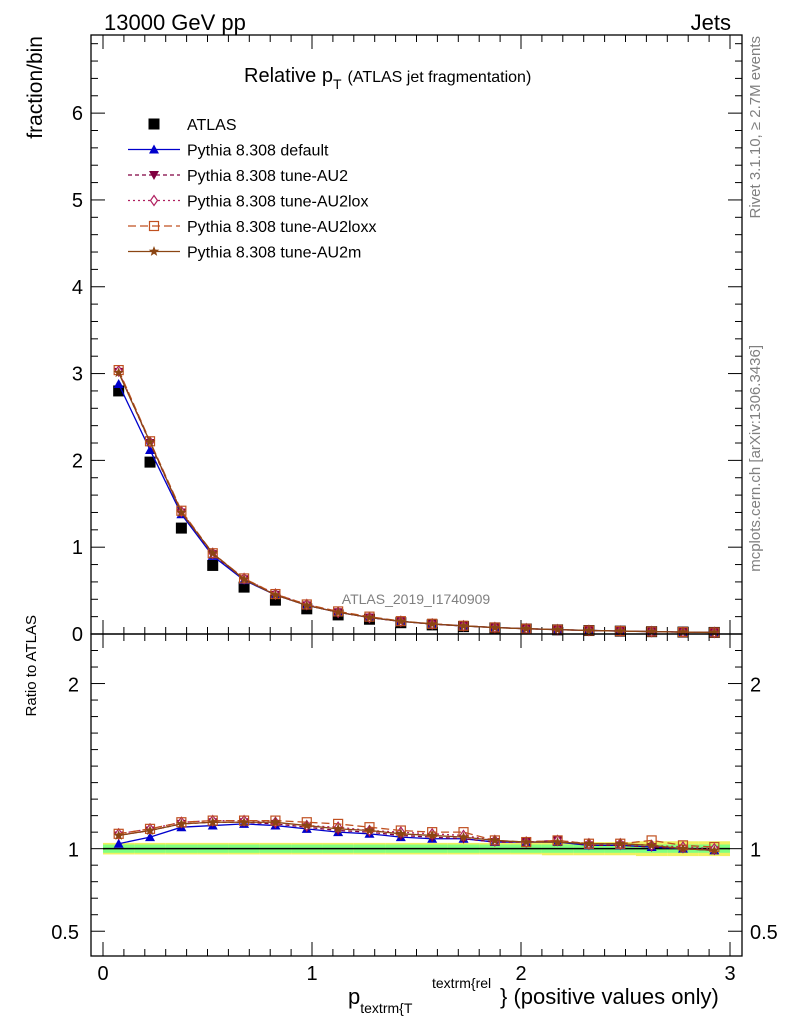  Describe the element at coordinates (77, 288) in the screenshot. I see `y-tick-label: 4` at that location.